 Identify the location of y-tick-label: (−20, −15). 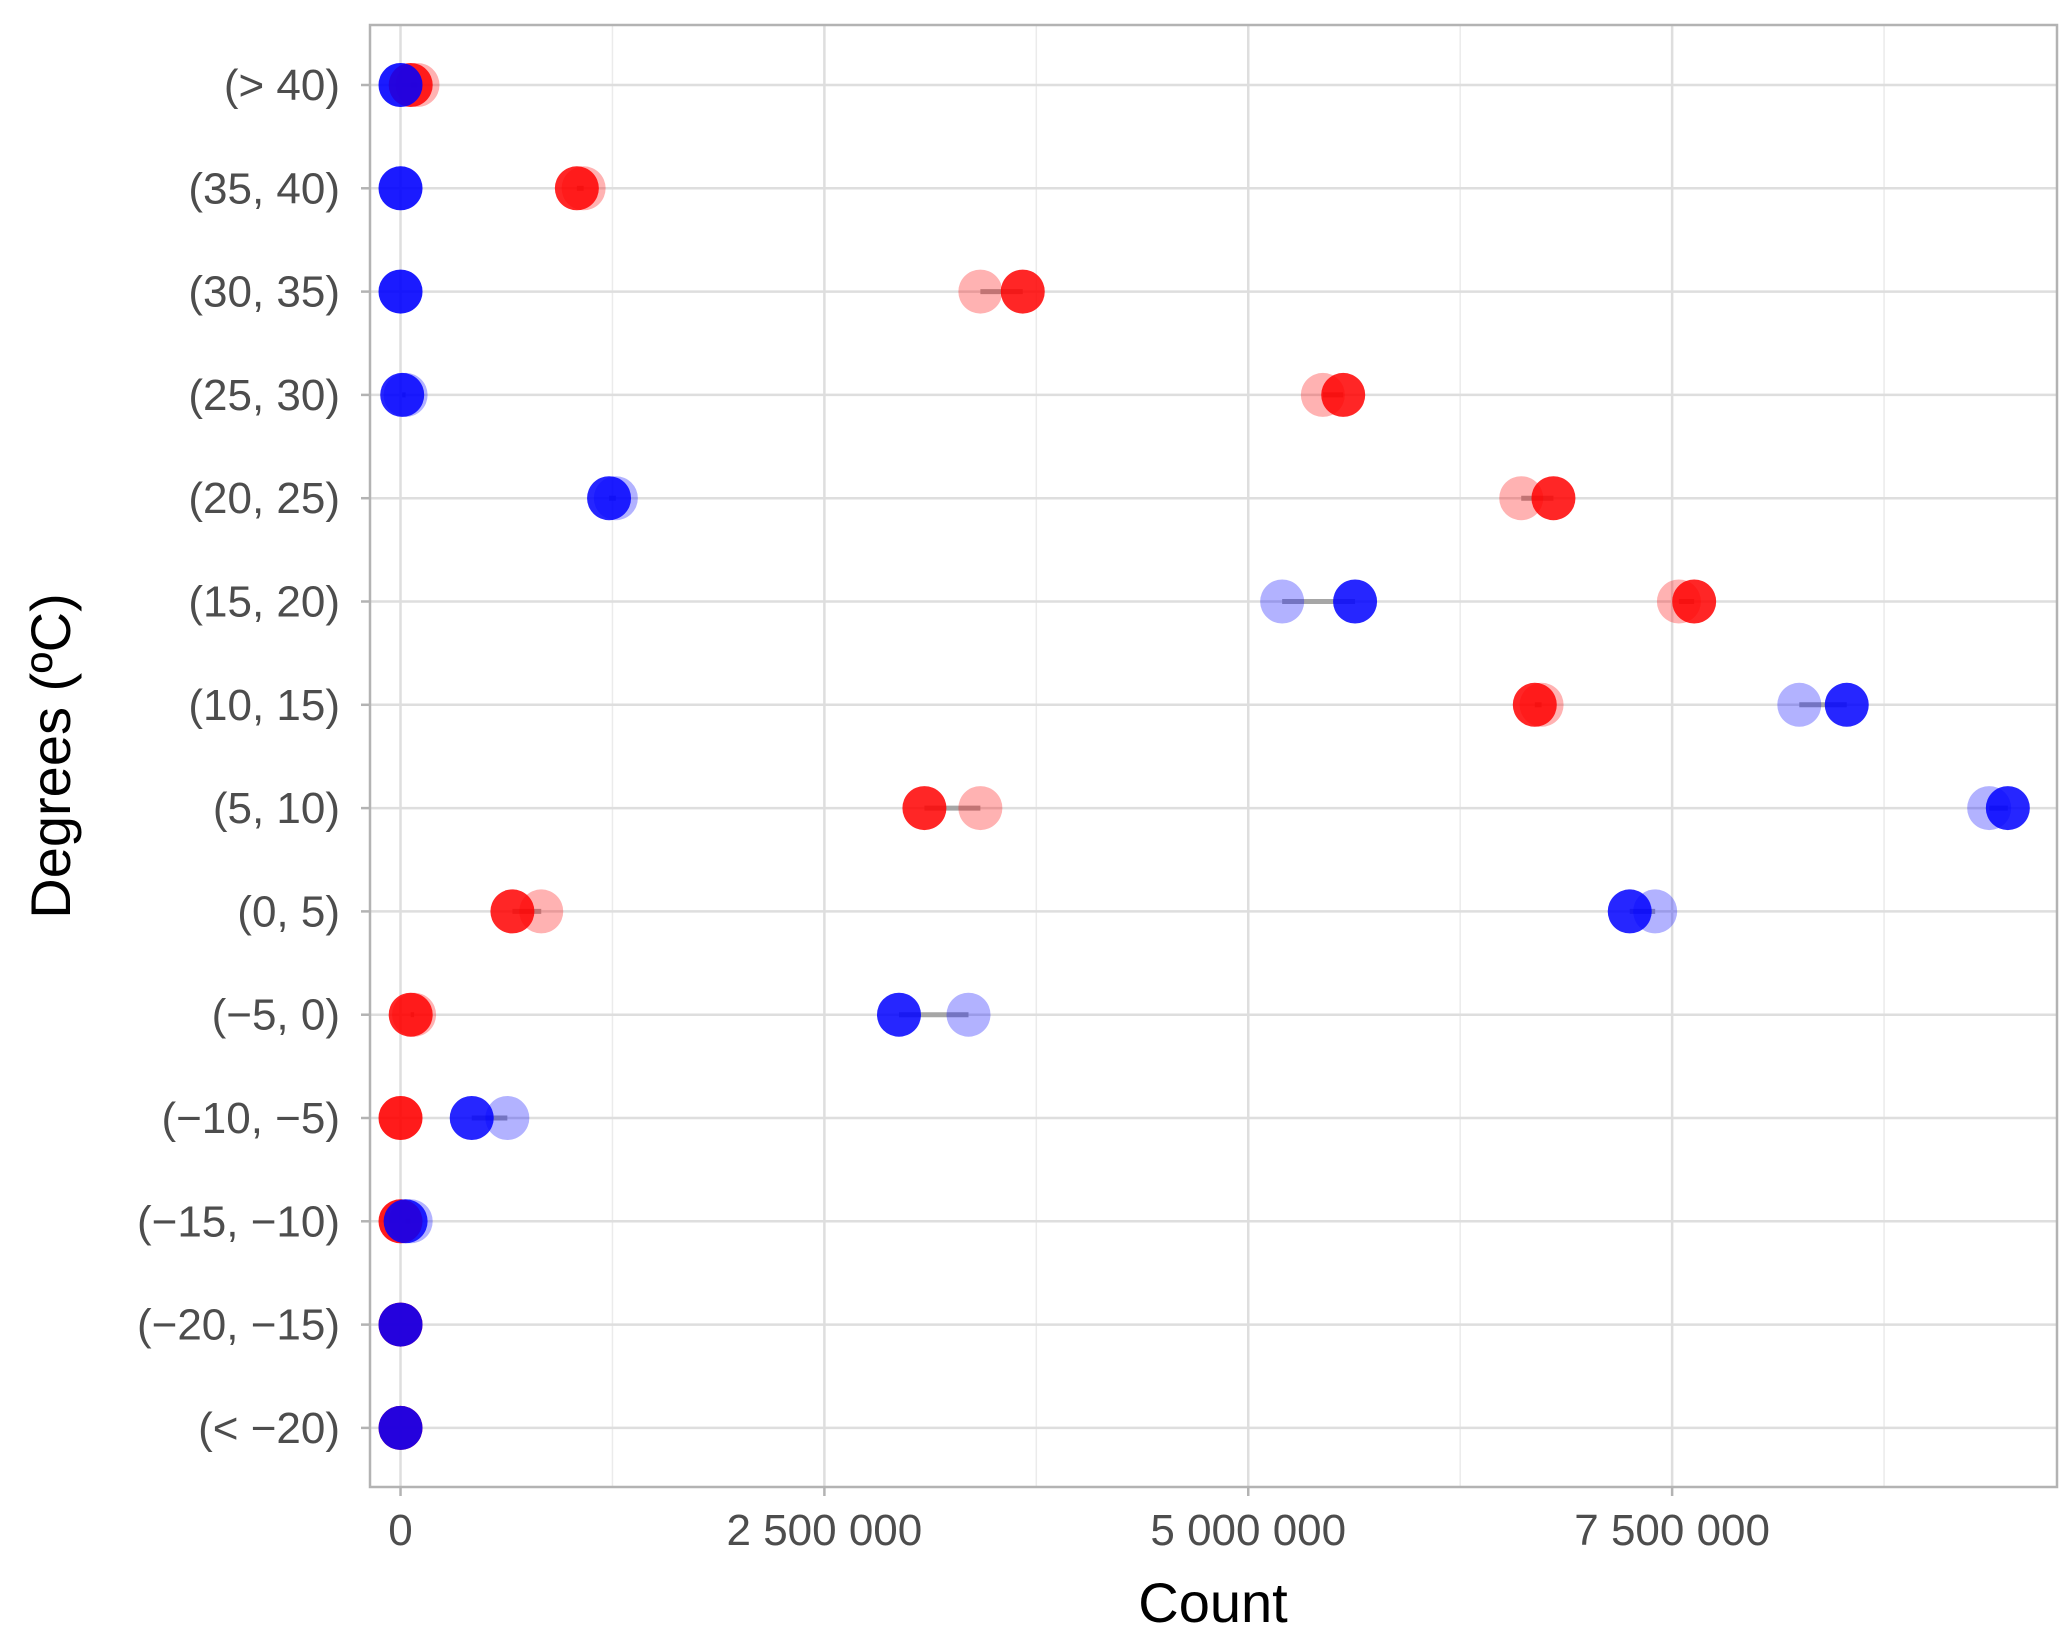
(238, 1325).